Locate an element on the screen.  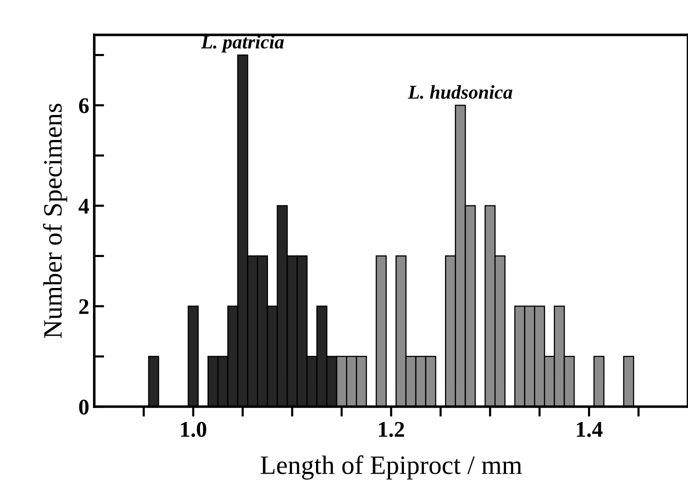
x-tick-label: 1.4 is located at coordinates (589, 430).